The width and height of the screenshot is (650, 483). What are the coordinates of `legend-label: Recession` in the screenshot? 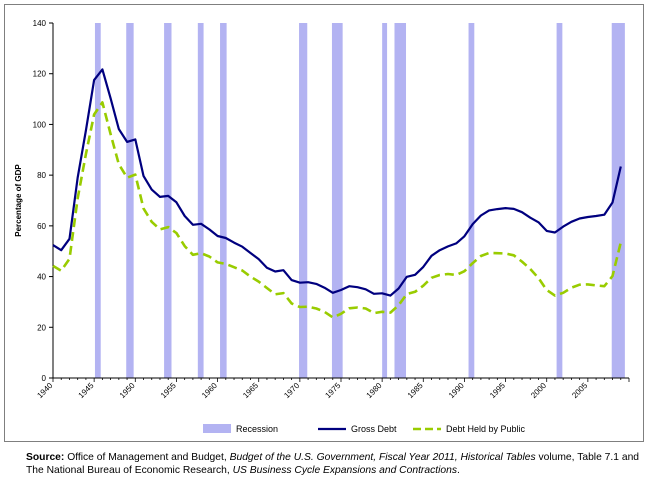 It's located at (257, 429).